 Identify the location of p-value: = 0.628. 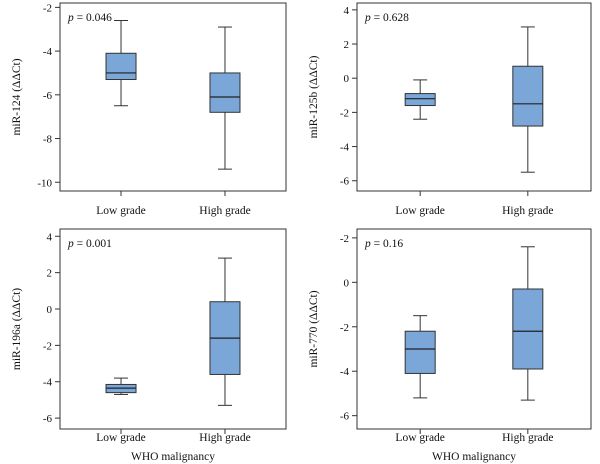
(390, 18).